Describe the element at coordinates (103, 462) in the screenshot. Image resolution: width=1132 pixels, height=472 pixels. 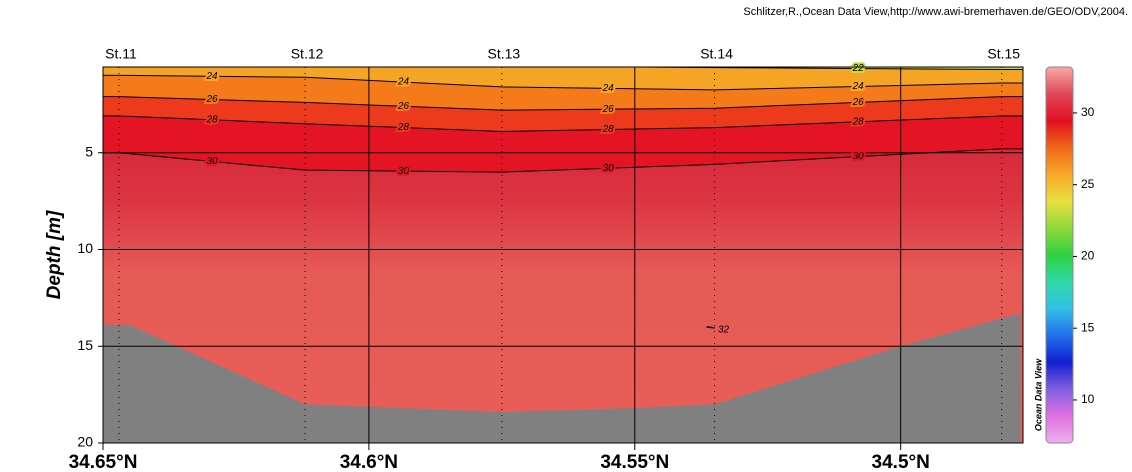
I see `x-tick-label: 34.65°N` at that location.